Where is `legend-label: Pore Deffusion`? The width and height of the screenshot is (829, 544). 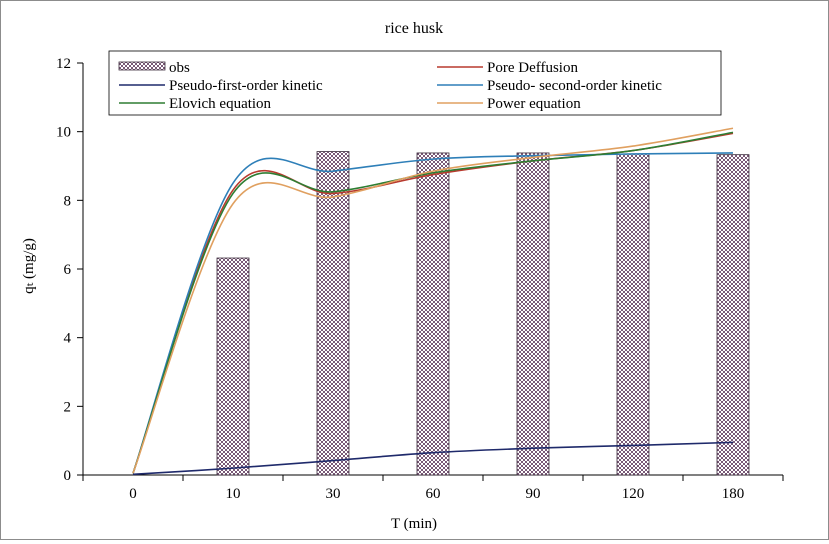
legend-label: Pore Deffusion is located at coordinates (532, 68).